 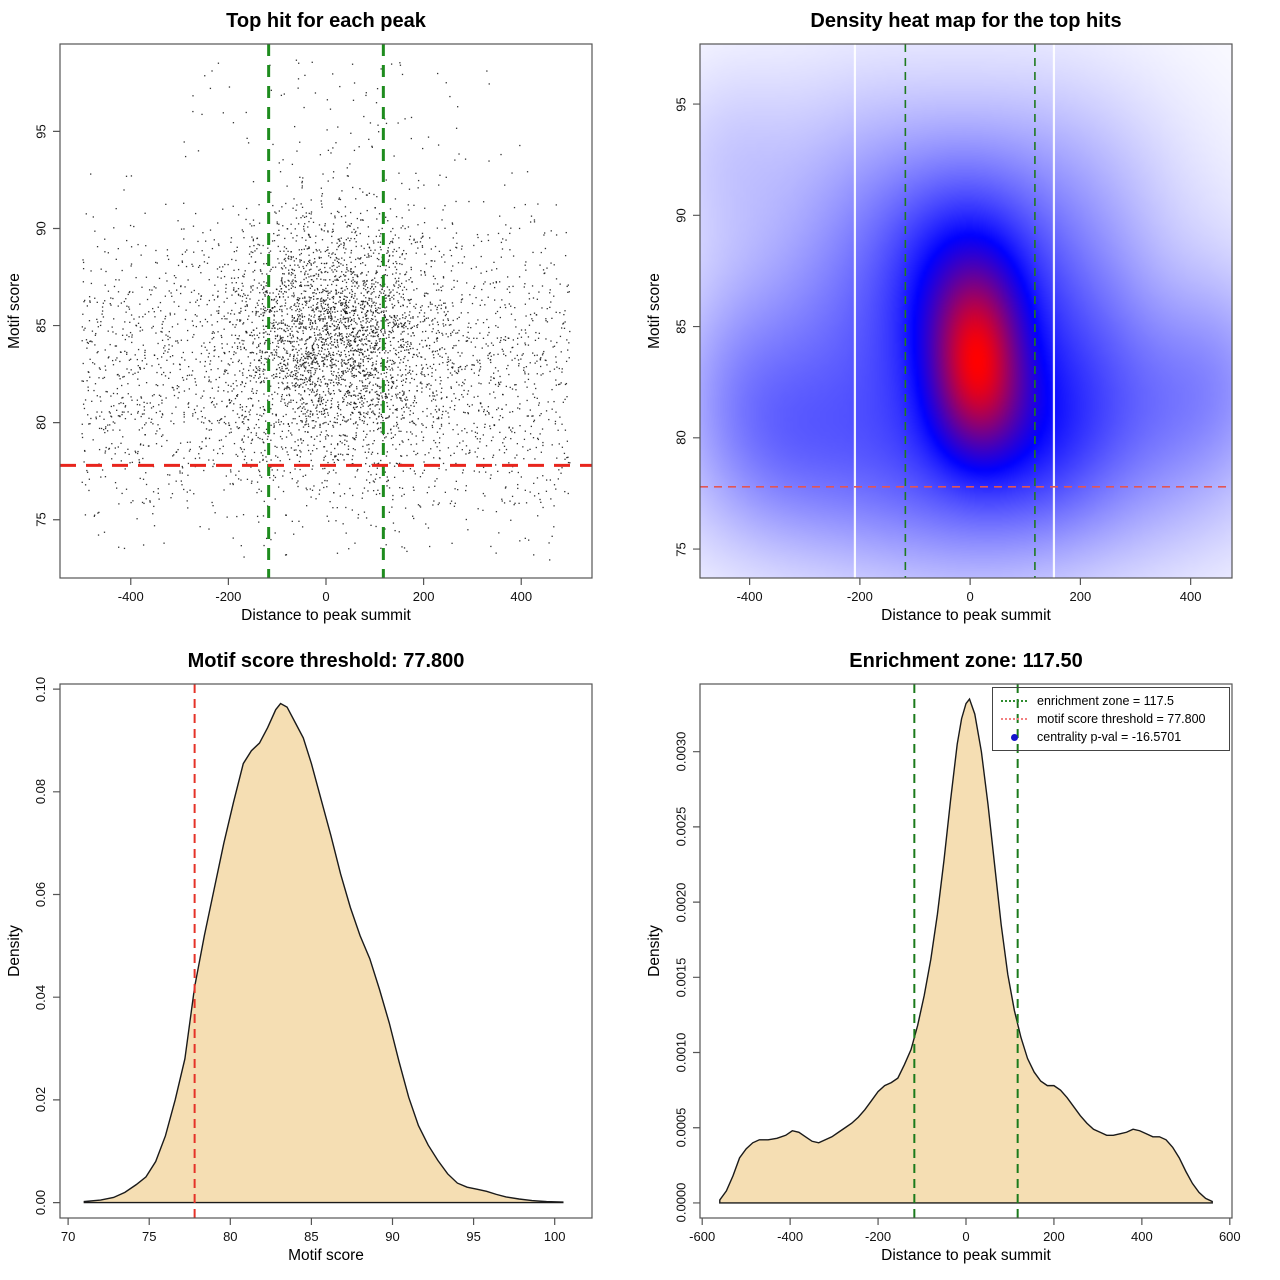 What do you see at coordinates (473, 1236) in the screenshot?
I see `x-tick-label: 95` at bounding box center [473, 1236].